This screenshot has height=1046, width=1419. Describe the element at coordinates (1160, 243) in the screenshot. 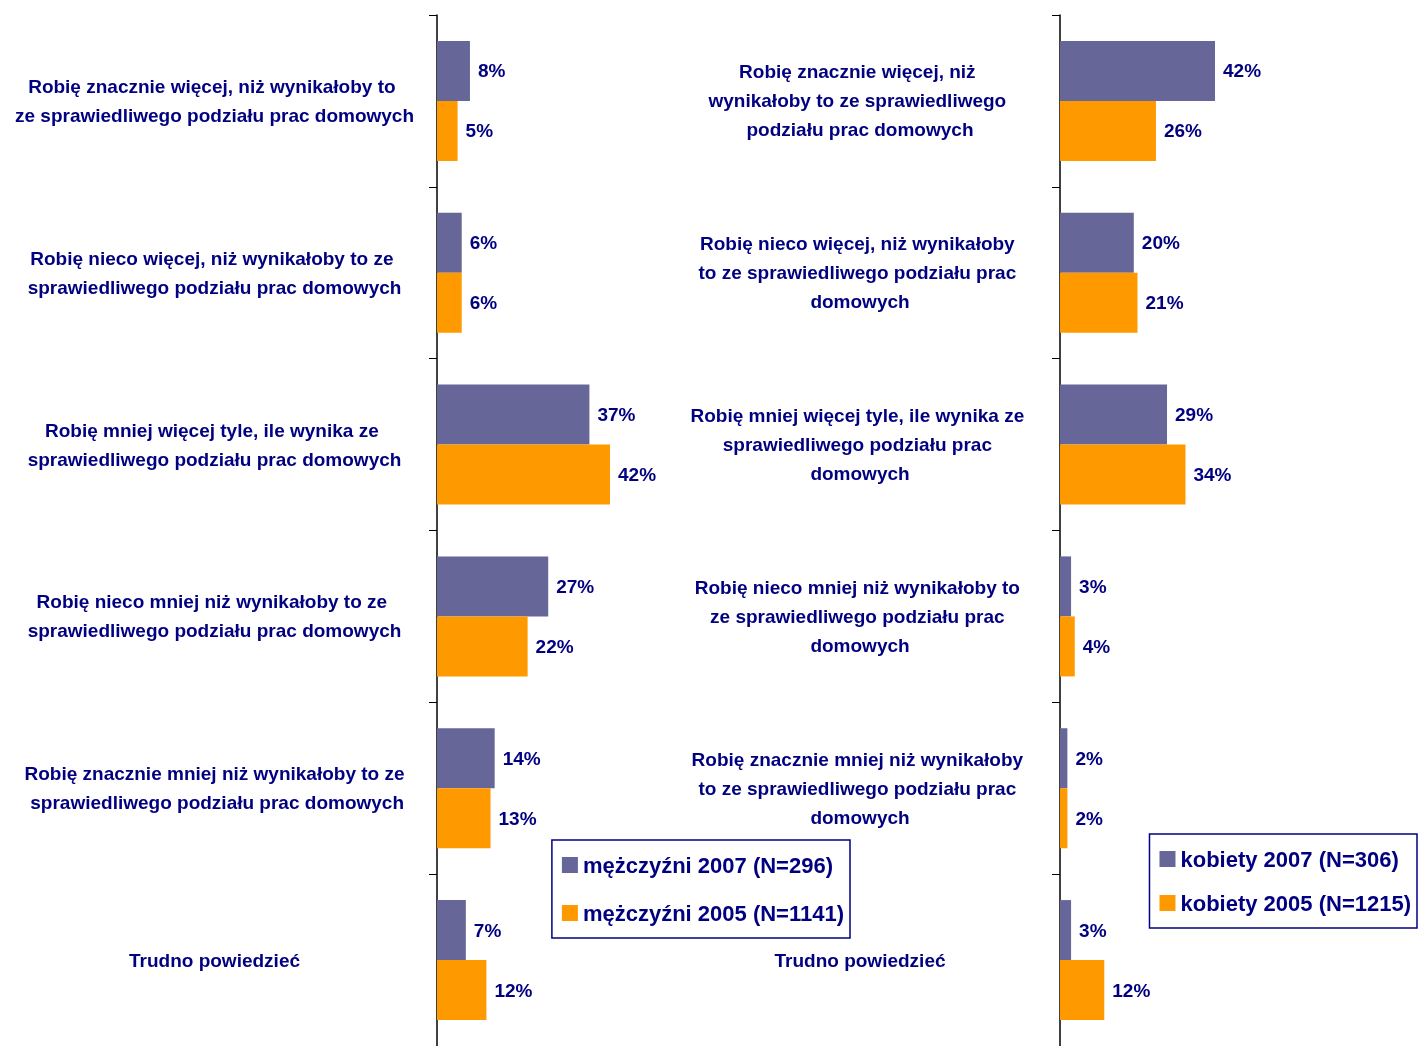

I see `data-label: 20%` at that location.